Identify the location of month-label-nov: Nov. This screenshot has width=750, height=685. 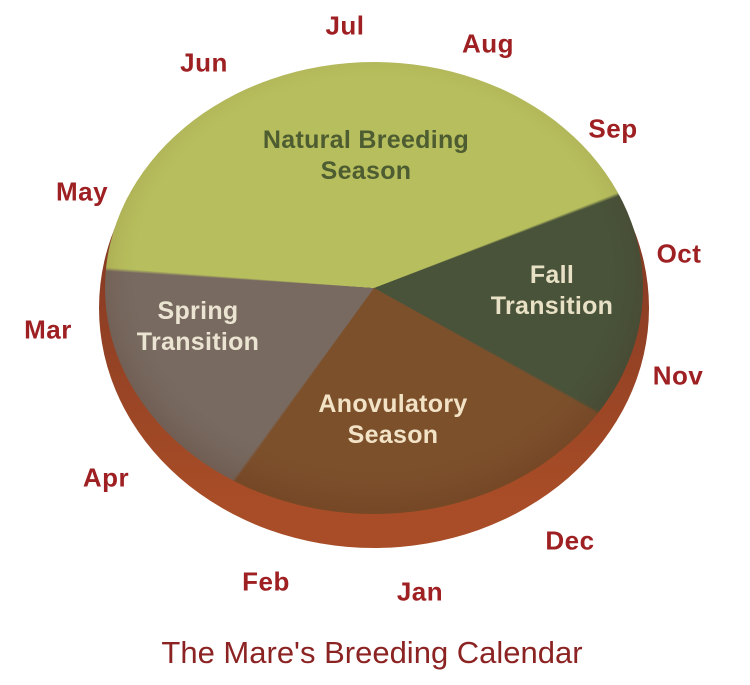
(678, 375).